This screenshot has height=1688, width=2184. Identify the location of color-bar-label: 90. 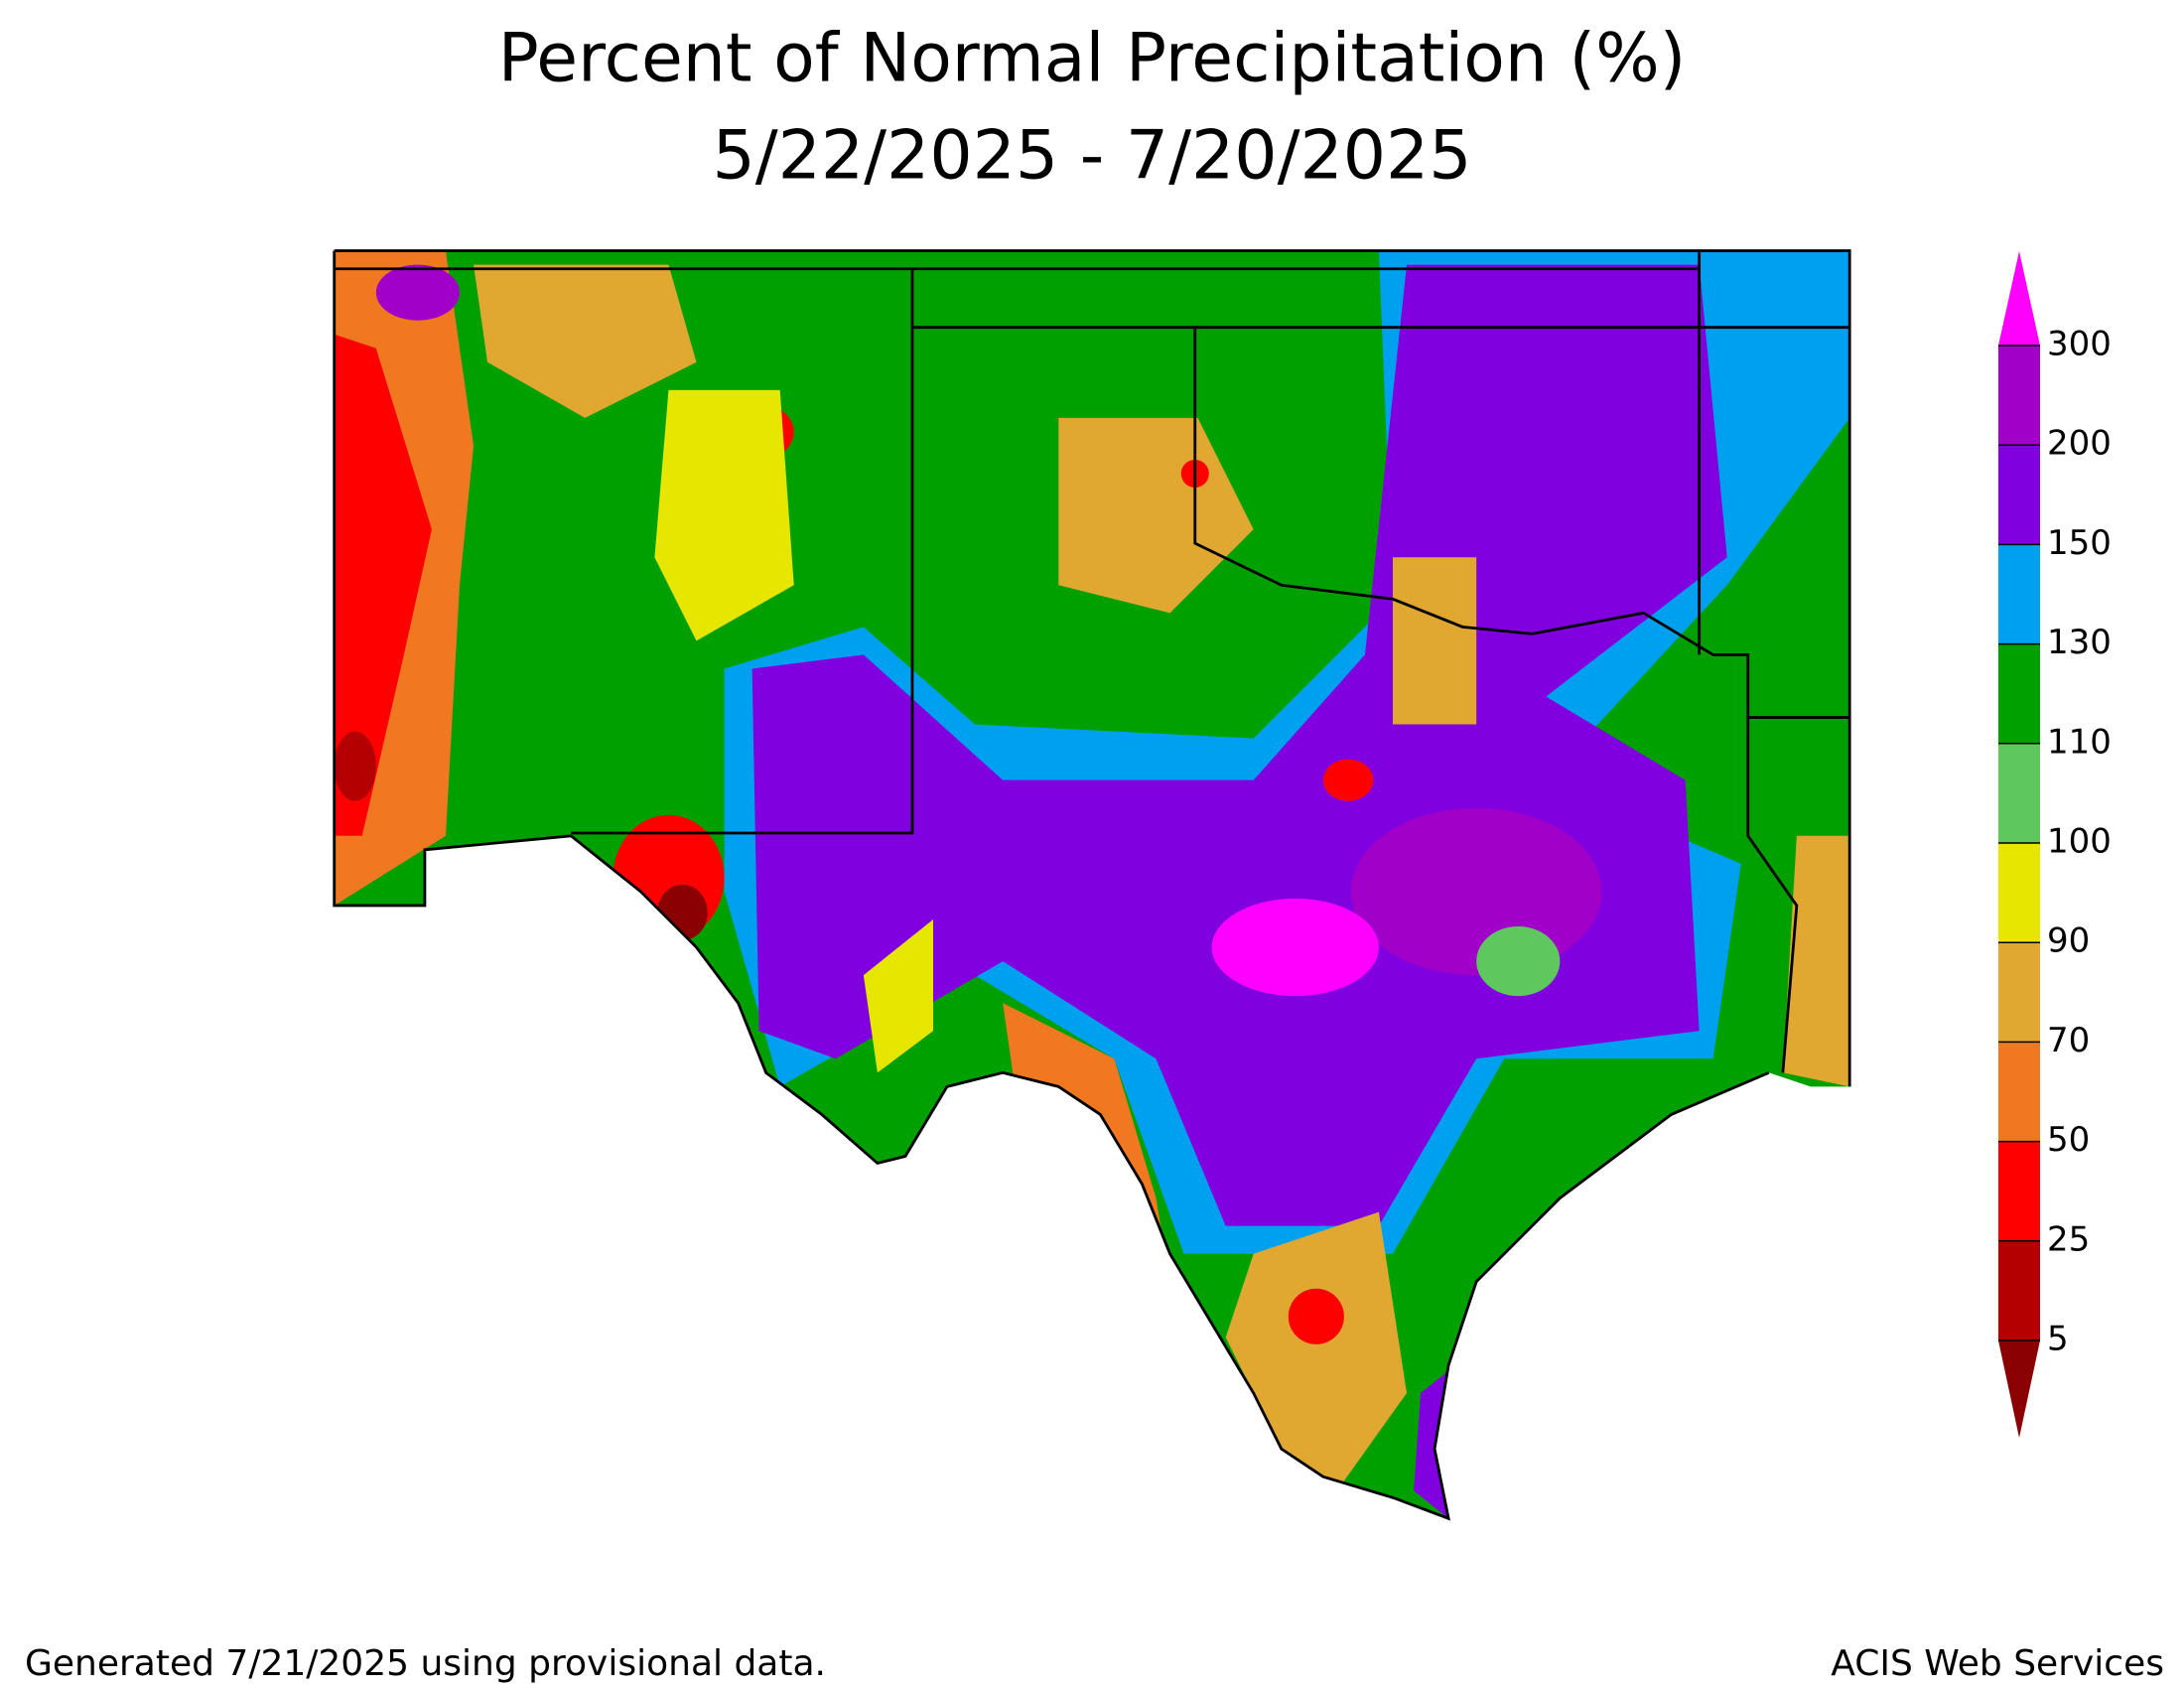
(2068, 941).